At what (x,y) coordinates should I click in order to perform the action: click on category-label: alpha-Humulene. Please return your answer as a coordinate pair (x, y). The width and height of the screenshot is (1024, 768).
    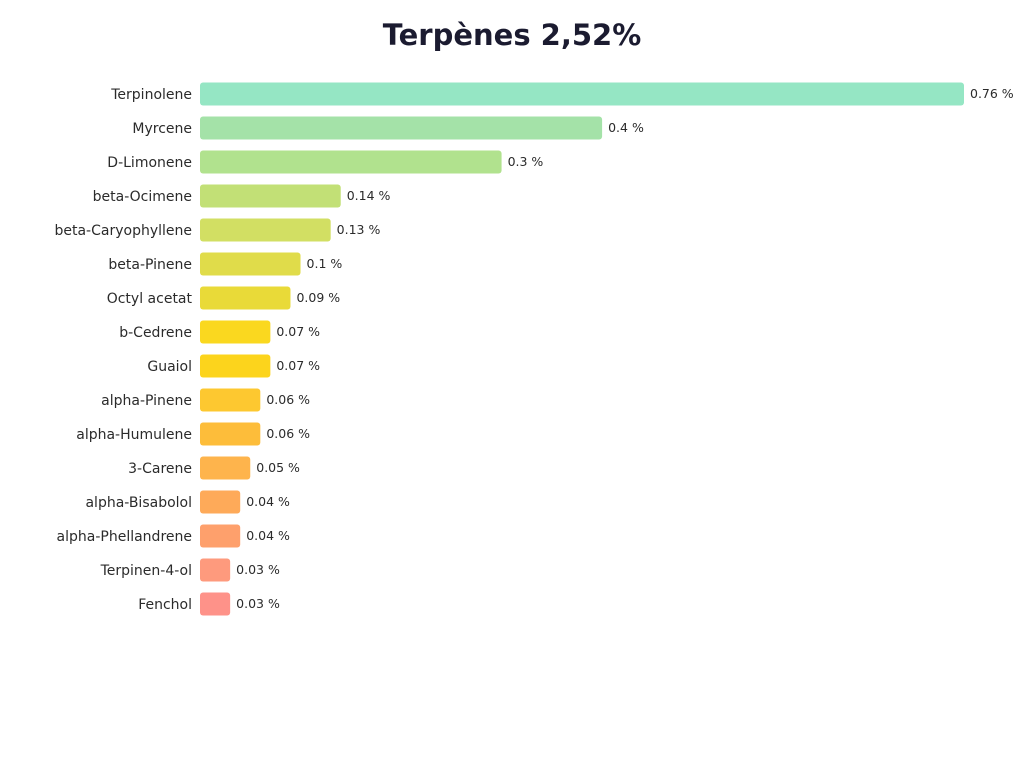
    Looking at the image, I should click on (134, 435).